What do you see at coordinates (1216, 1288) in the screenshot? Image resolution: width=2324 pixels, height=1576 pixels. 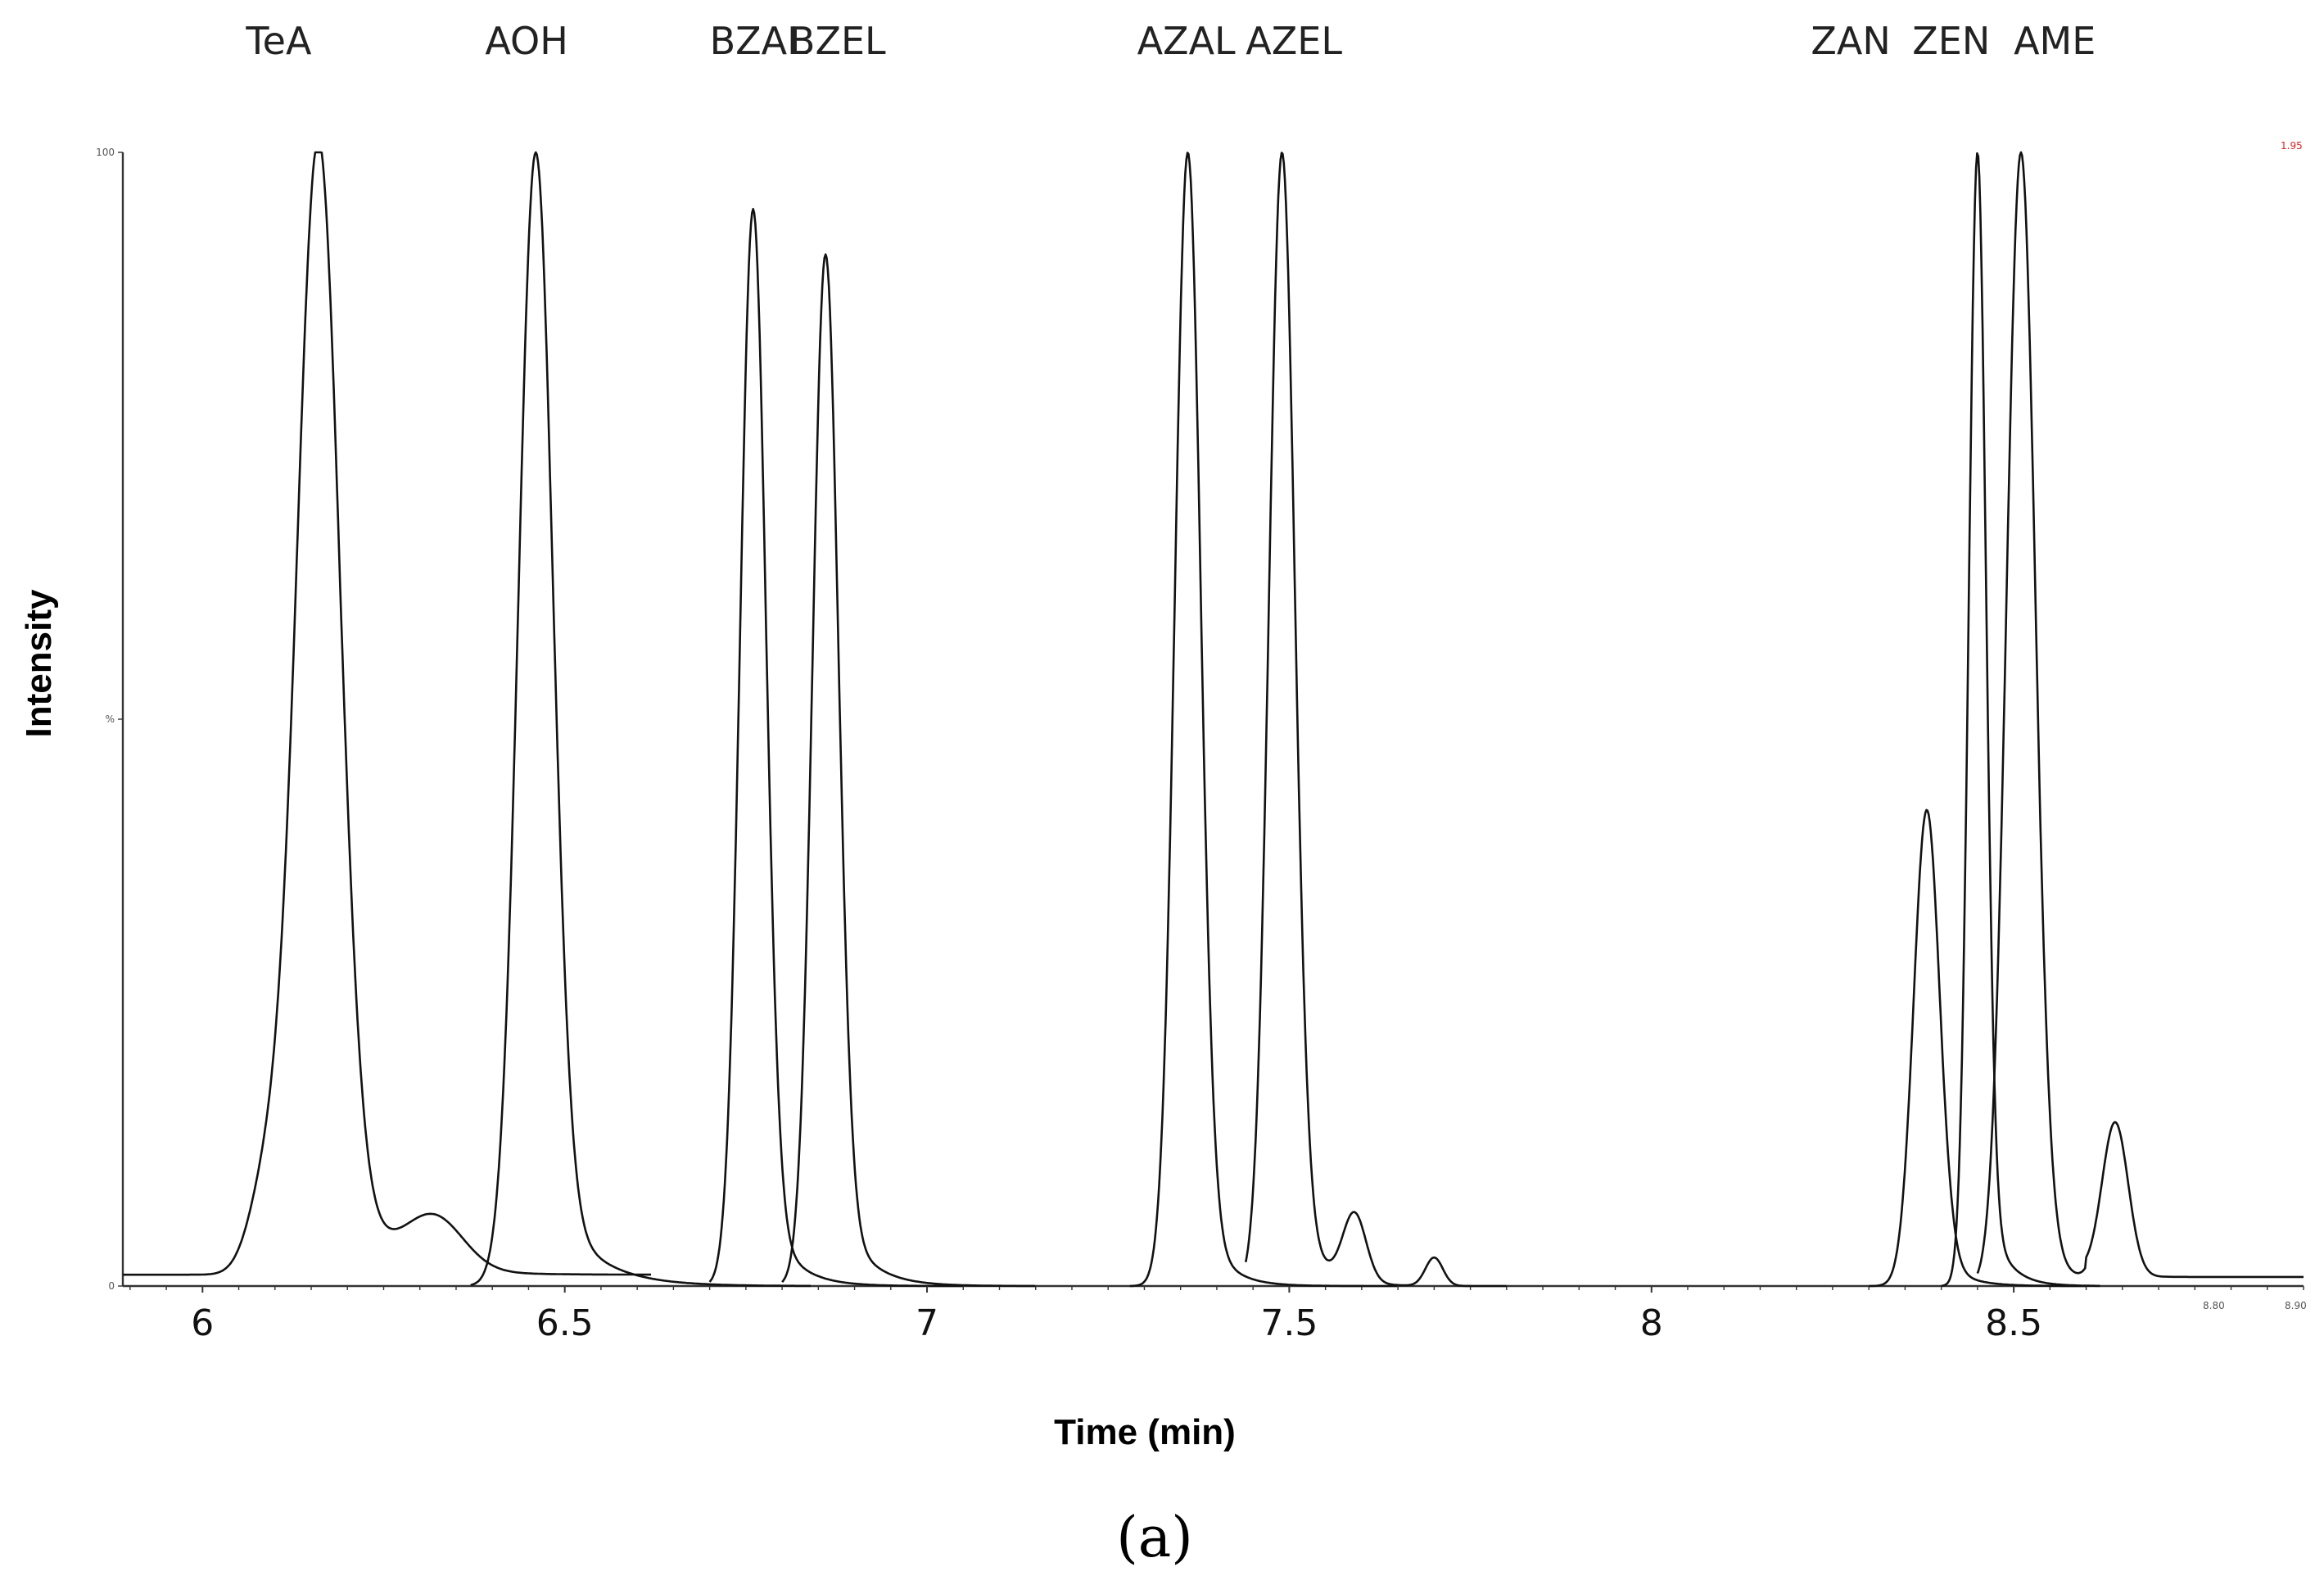 I see `x-minor-ticks` at bounding box center [1216, 1288].